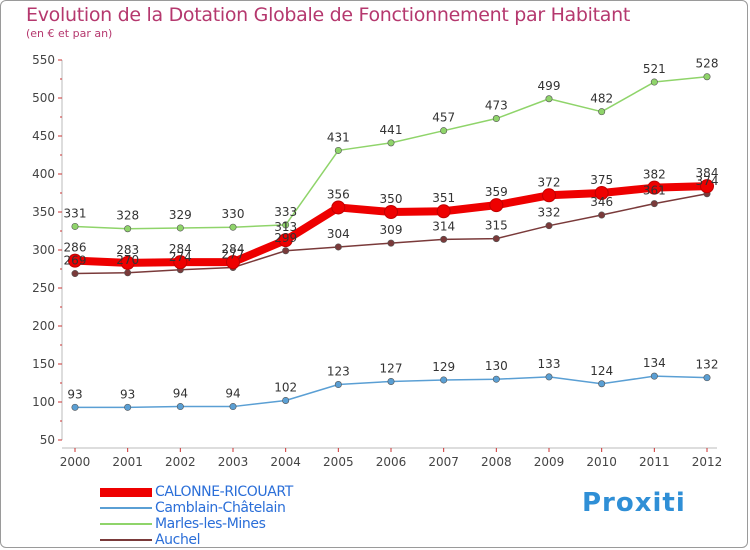 The height and width of the screenshot is (550, 750). Describe the element at coordinates (496, 462) in the screenshot. I see `x-tick-label: 2008` at that location.